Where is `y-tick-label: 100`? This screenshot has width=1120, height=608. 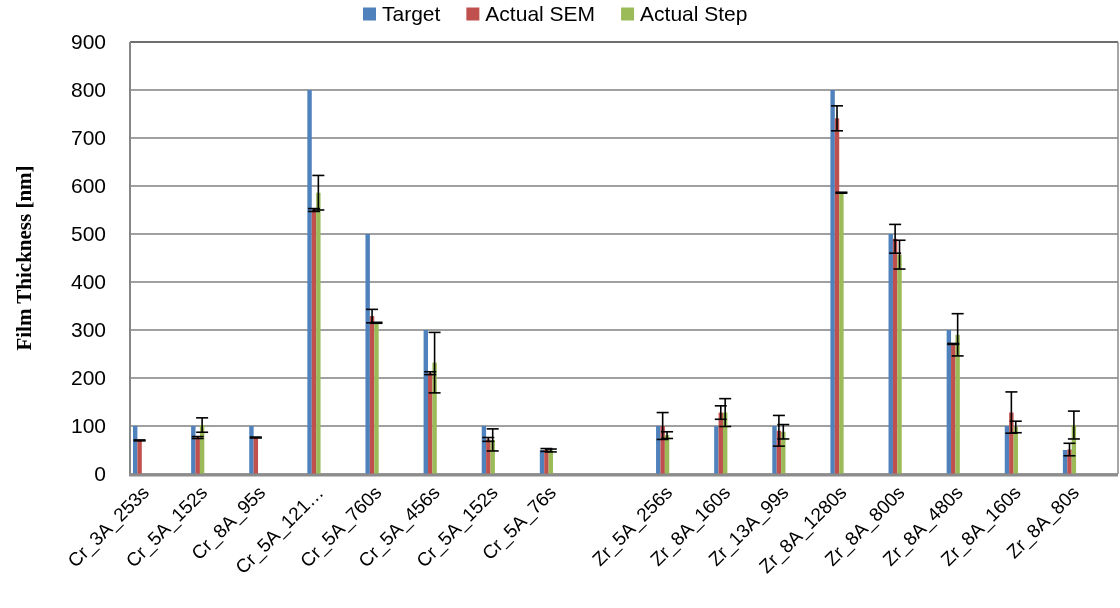 y-tick-label: 100 is located at coordinates (88, 426).